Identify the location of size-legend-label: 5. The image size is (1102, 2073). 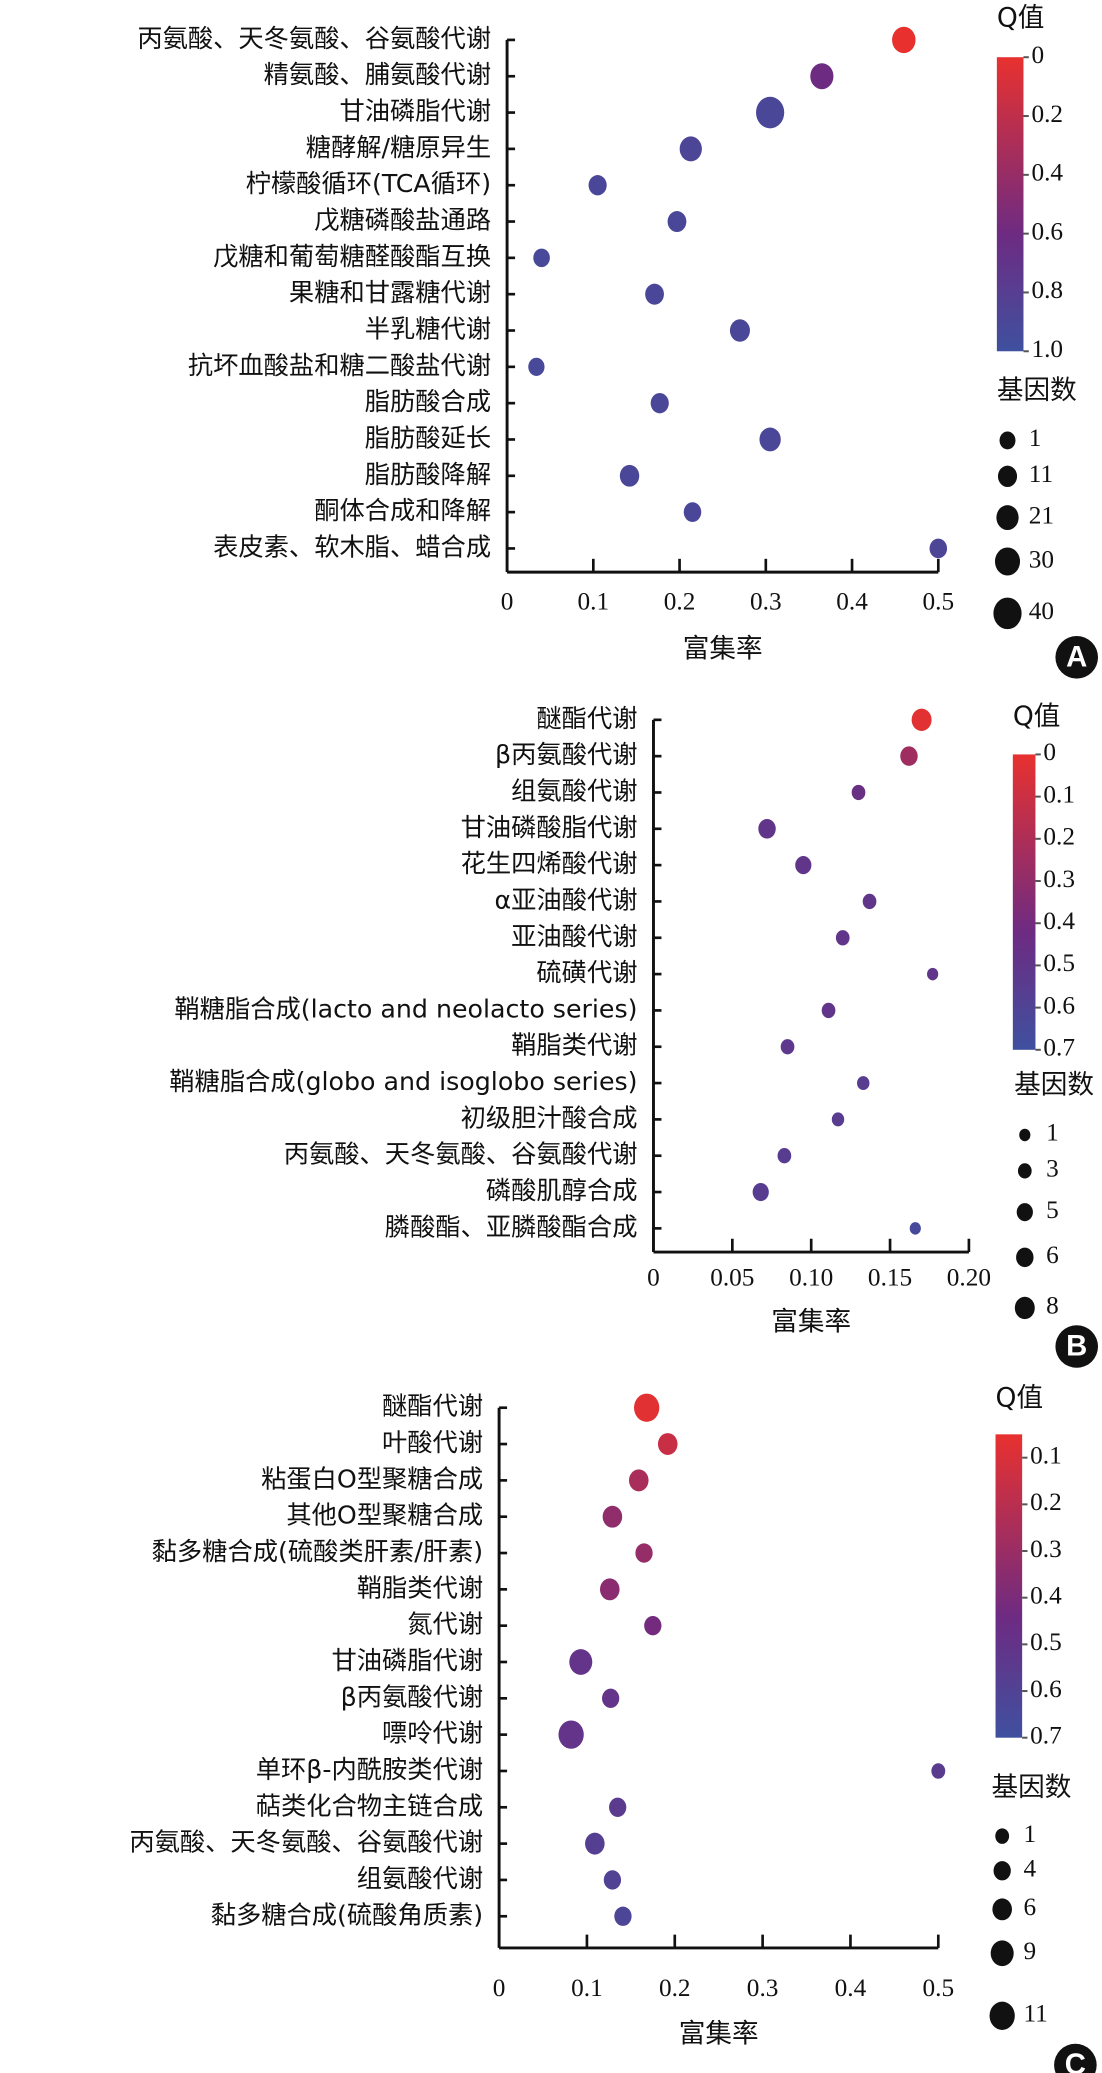
(1052, 1210).